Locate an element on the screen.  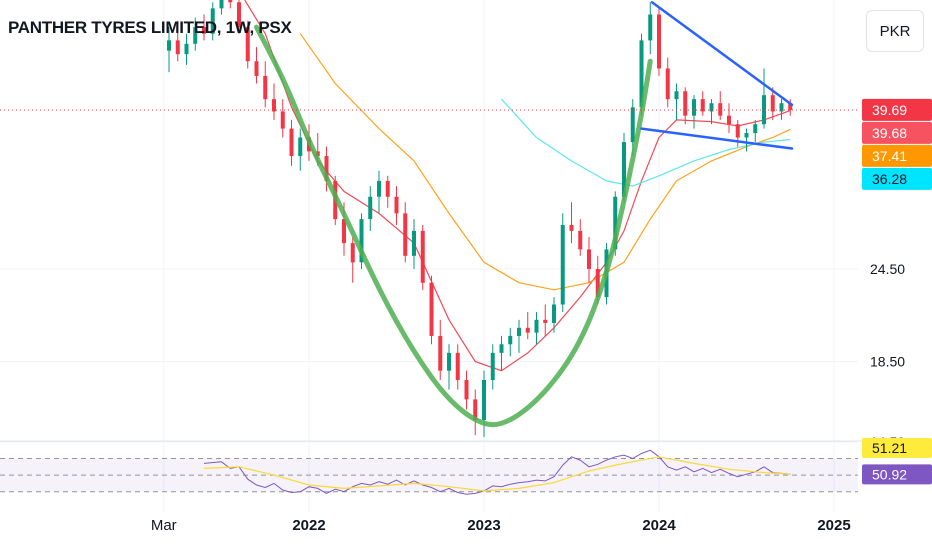
currency-button: PKR is located at coordinates (895, 31).